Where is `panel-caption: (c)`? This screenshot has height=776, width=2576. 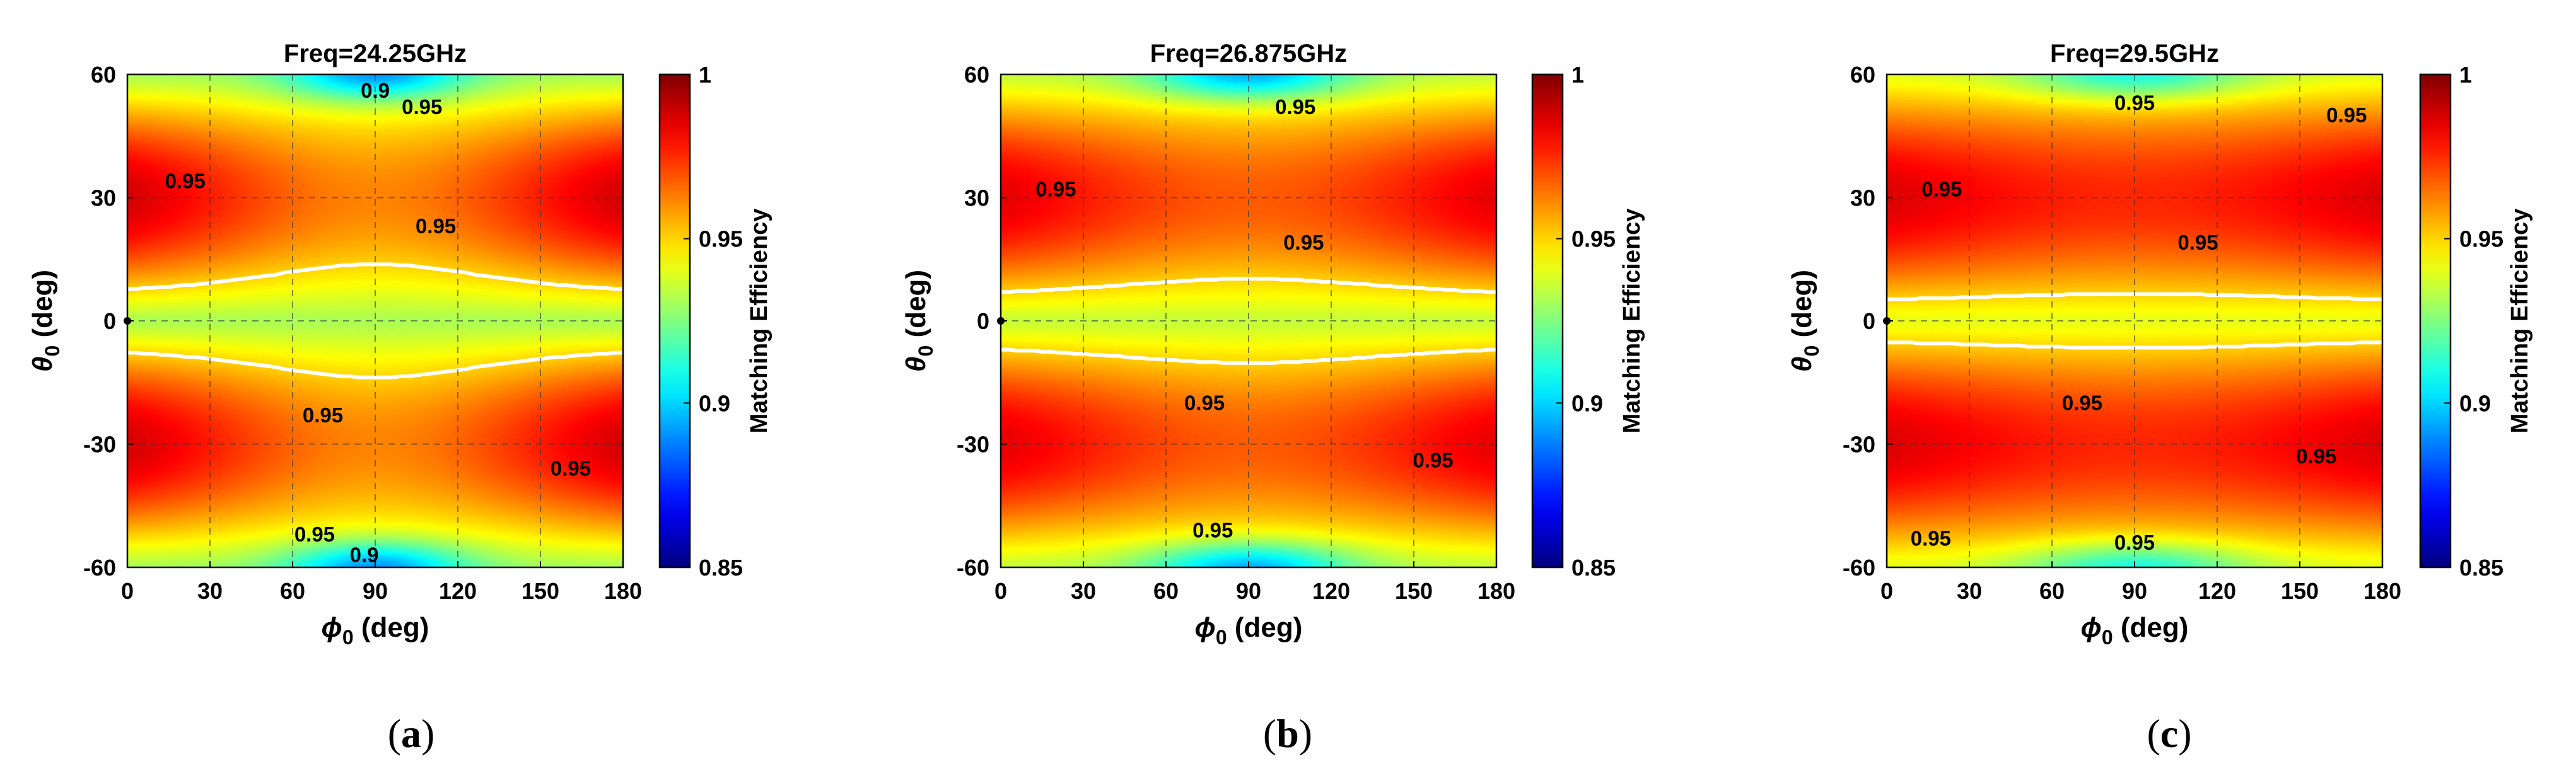 panel-caption: (c) is located at coordinates (2169, 733).